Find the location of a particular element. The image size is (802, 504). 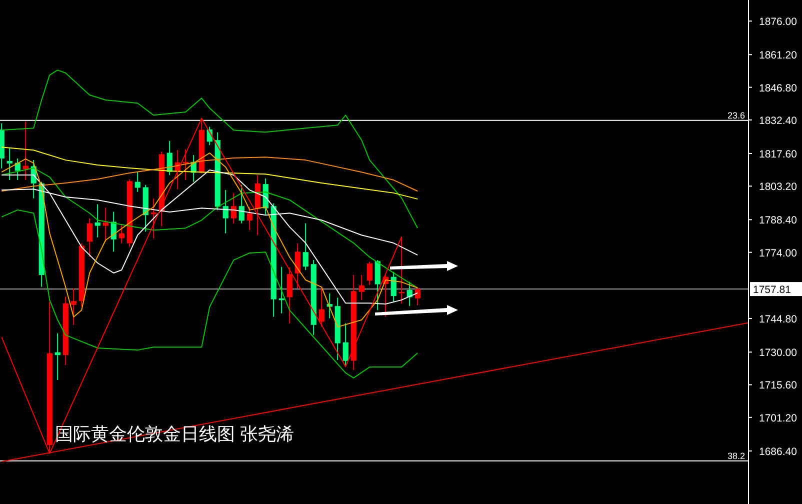

y-tick-label: 1686.40 is located at coordinates (778, 452).